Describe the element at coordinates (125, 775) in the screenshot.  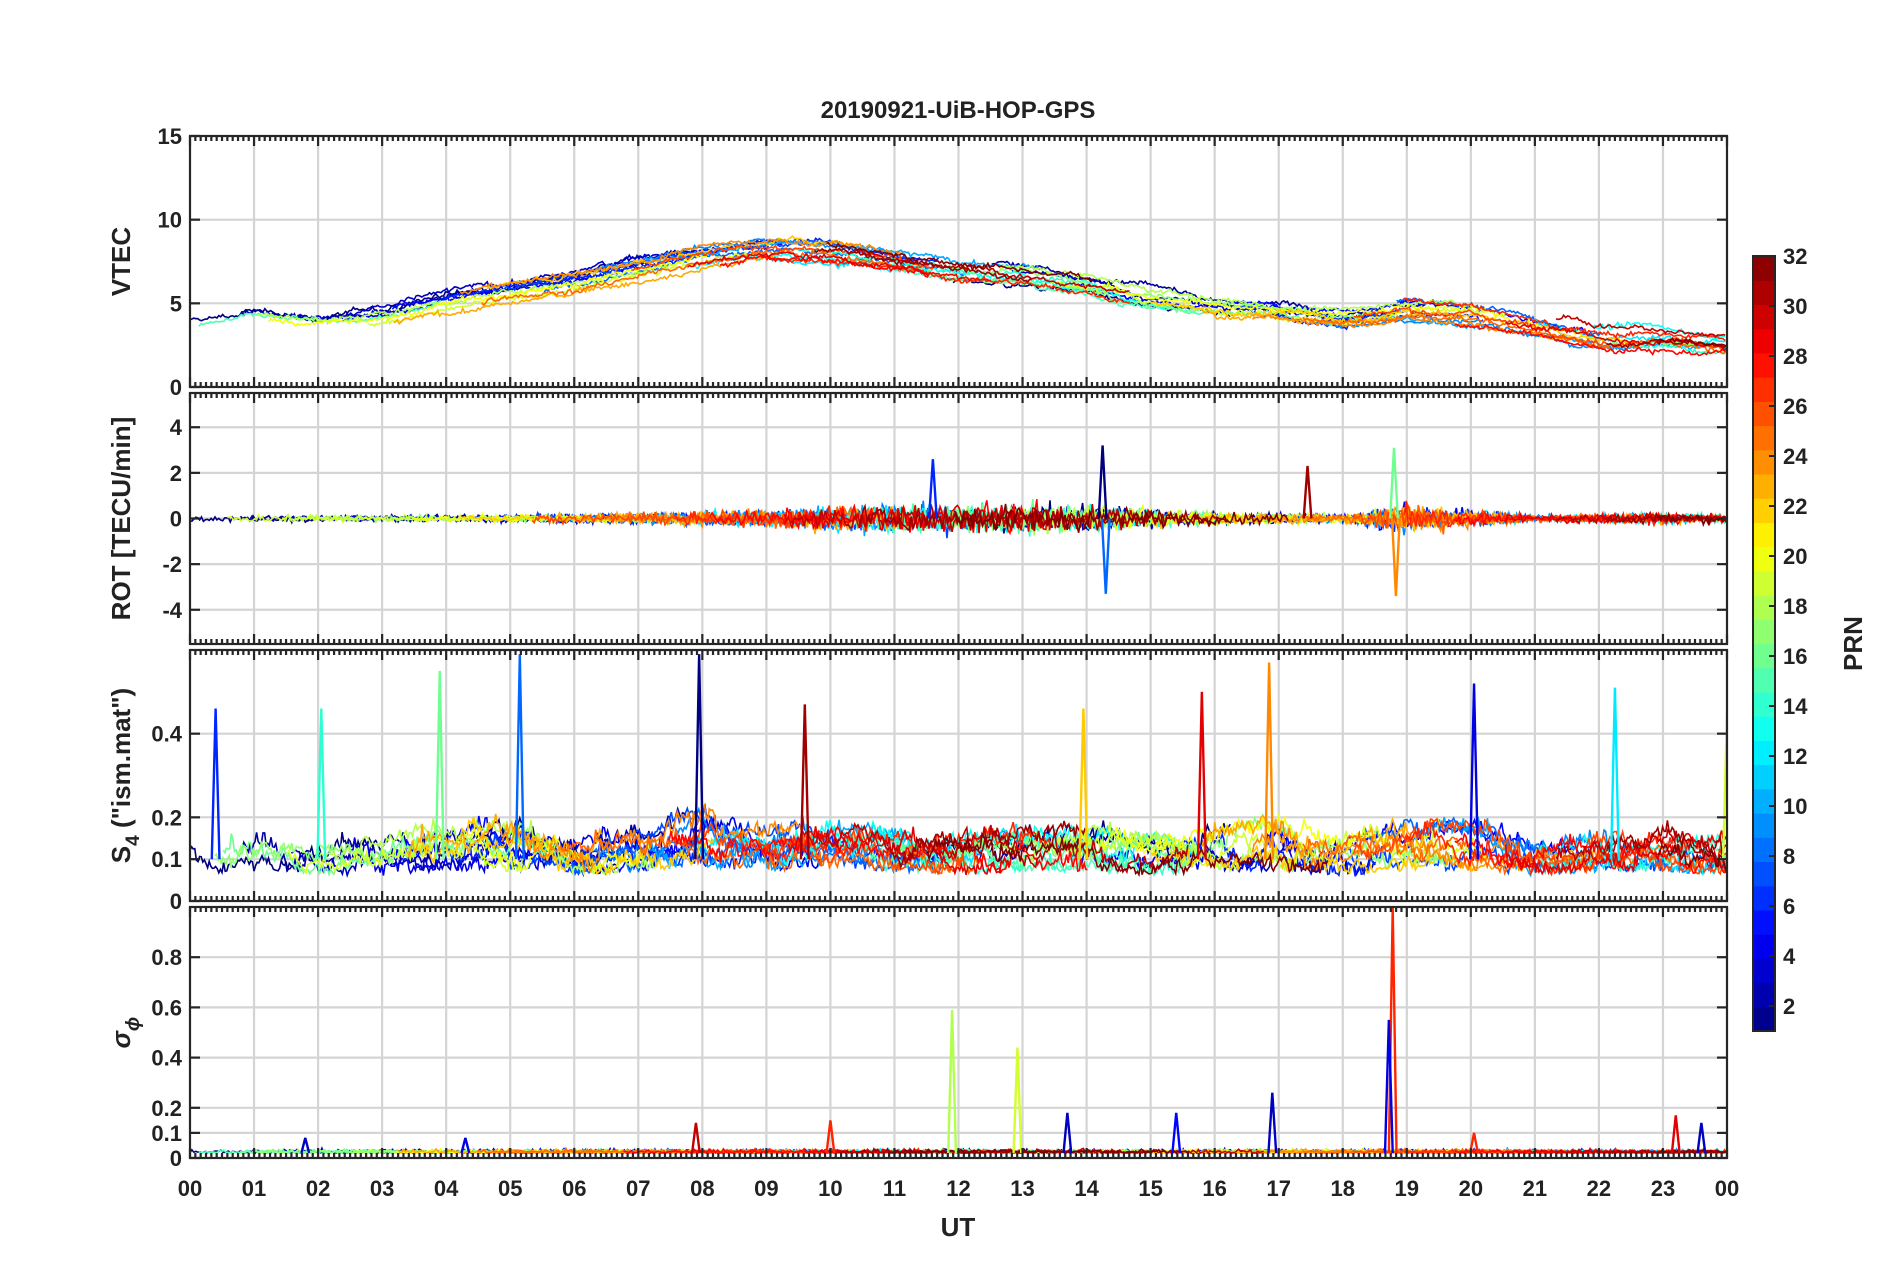
I see `y-axis-label: S4 ("ism.mat")` at that location.